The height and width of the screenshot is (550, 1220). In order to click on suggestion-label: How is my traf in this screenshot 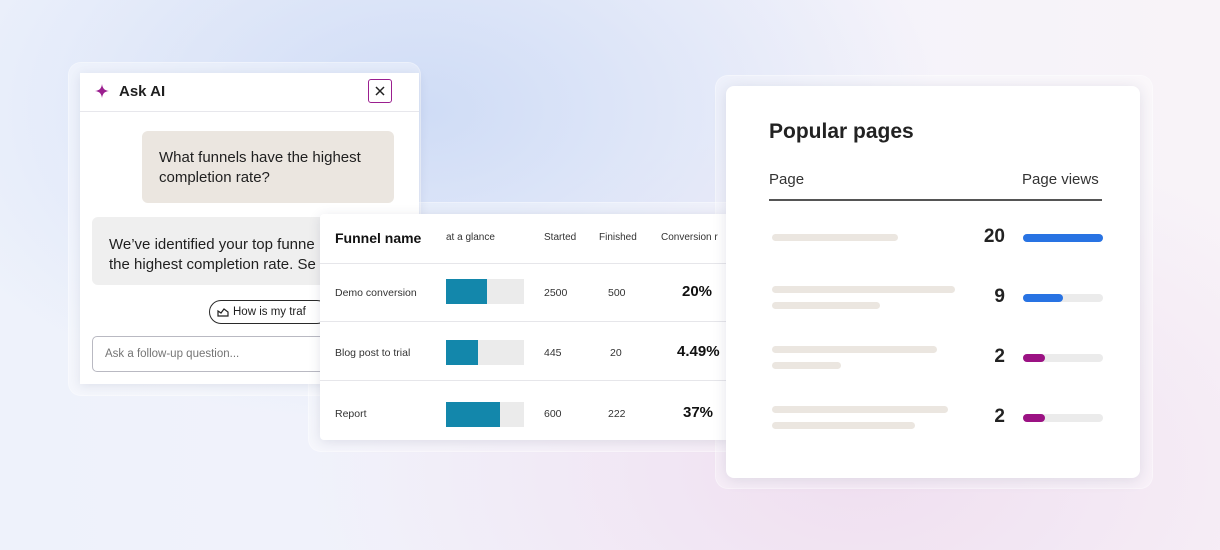, I will do `click(269, 312)`.